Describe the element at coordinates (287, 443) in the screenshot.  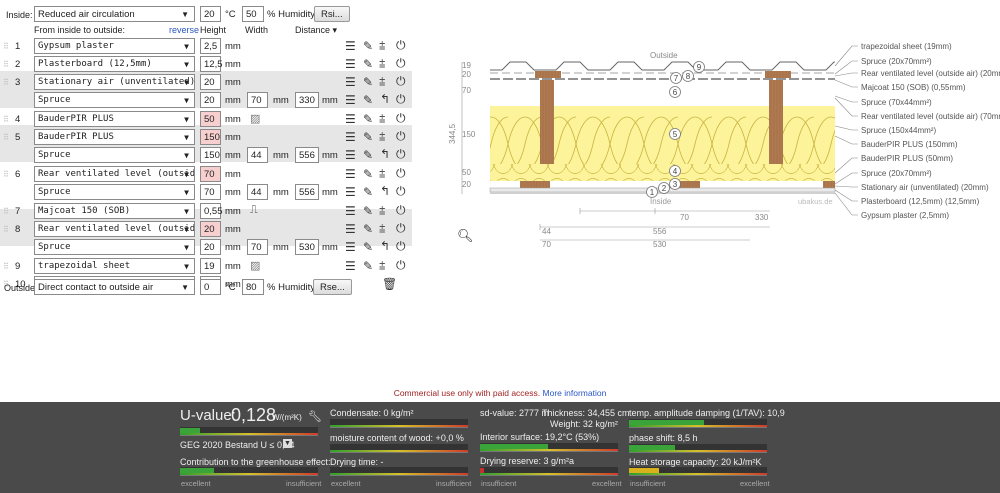
I see `geg-dropdown-icon: ▼` at that location.